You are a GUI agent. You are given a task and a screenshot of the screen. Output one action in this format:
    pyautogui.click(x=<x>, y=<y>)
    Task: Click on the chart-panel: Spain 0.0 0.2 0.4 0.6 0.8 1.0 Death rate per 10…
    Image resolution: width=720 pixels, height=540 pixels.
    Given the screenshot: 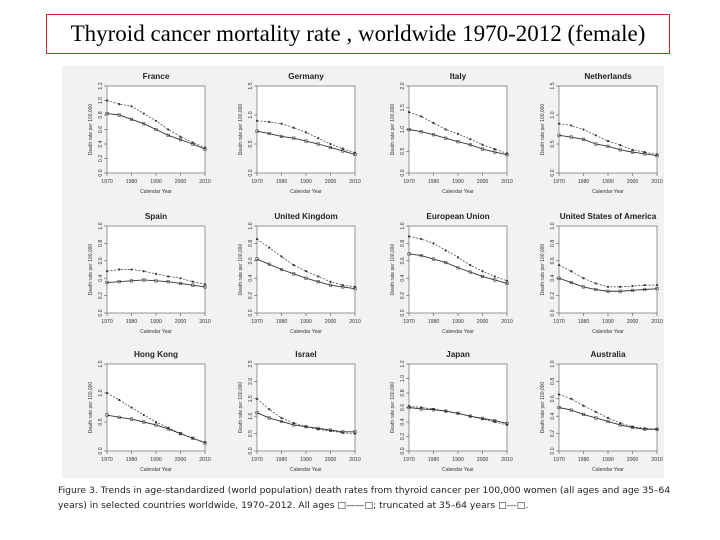 What is the action you would take?
    pyautogui.click(x=137, y=274)
    